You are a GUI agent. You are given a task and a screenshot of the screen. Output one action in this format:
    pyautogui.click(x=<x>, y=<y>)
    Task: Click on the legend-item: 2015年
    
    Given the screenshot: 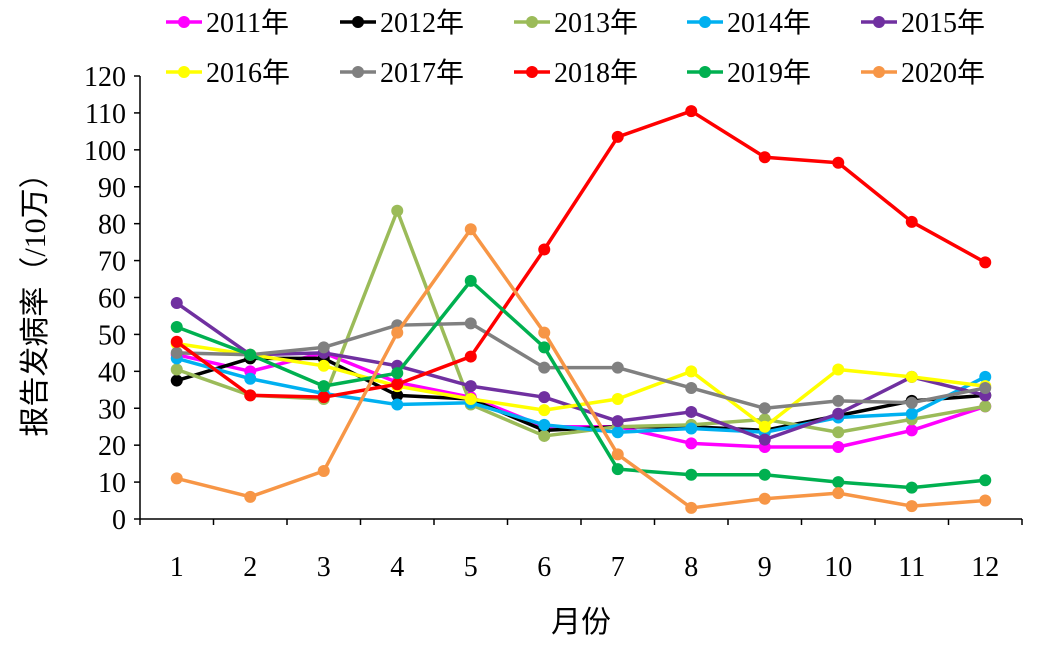 What is the action you would take?
    pyautogui.click(x=923, y=23)
    